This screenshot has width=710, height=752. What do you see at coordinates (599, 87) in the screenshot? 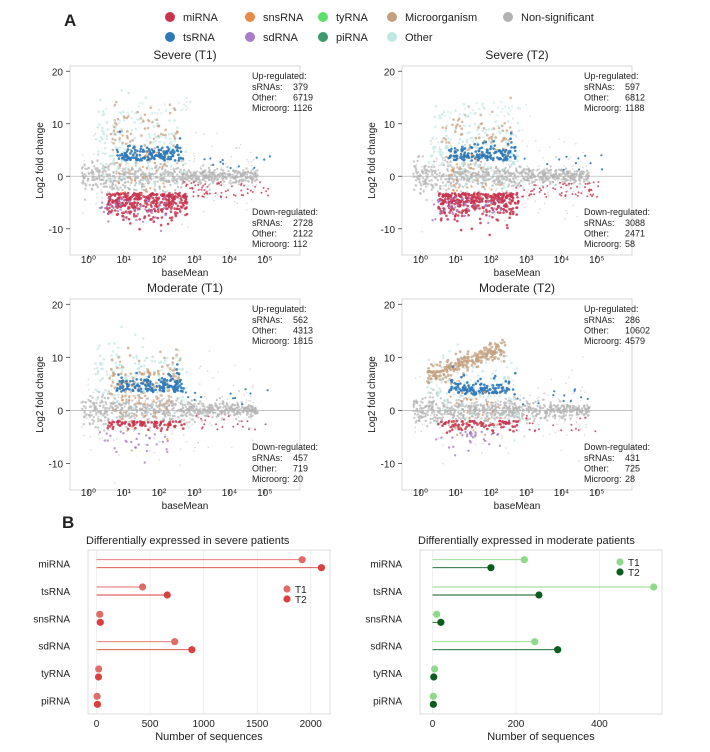
I see `up-row-label: sRNAs:` at bounding box center [599, 87].